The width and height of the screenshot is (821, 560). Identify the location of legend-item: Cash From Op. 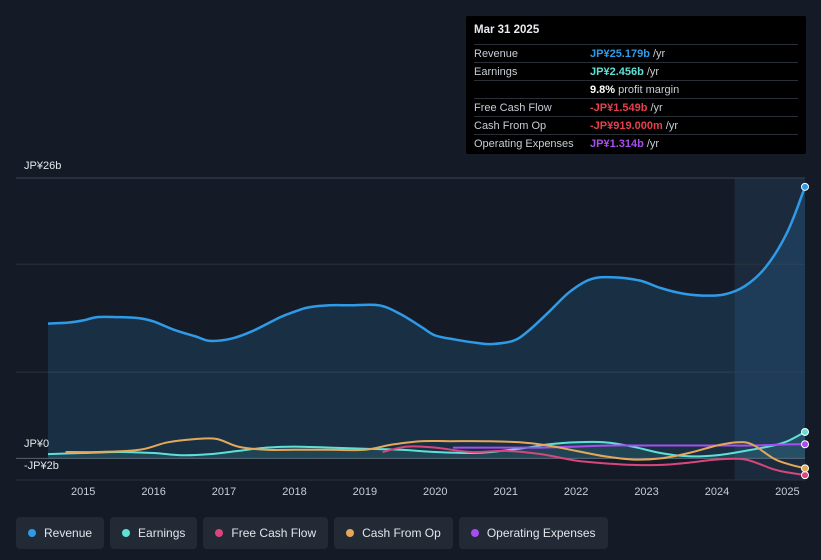
(393, 533).